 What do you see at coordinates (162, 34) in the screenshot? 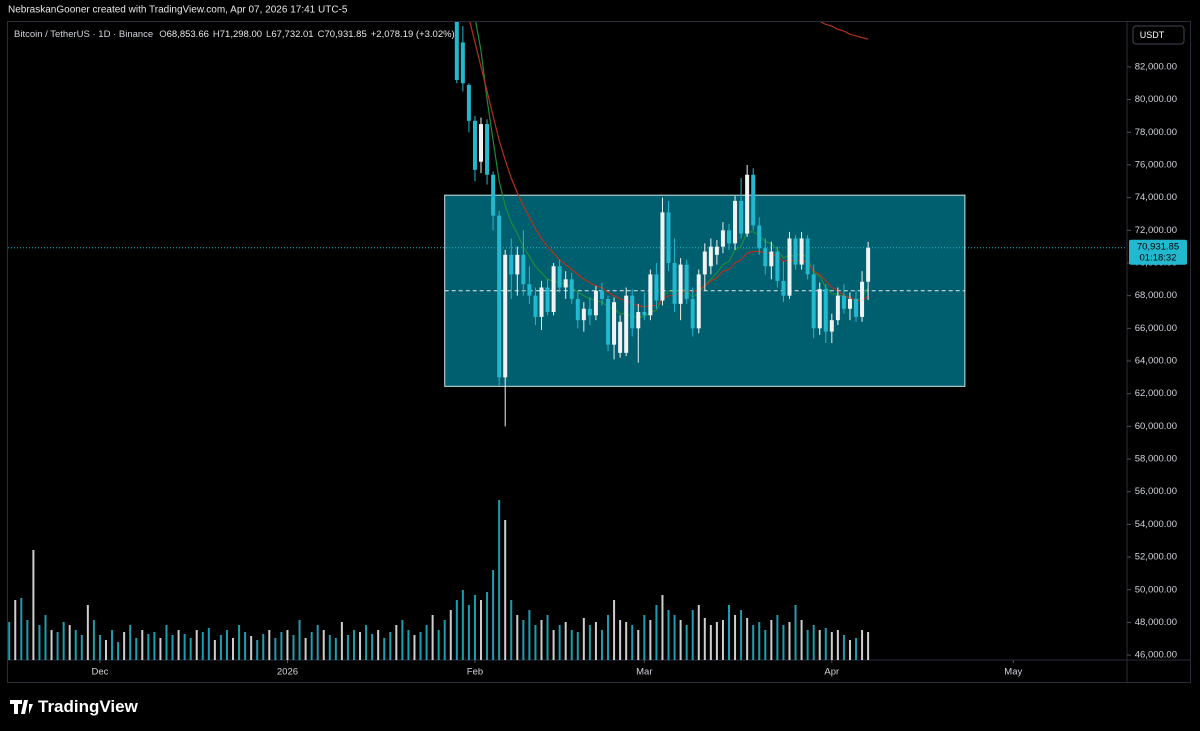
I see `legend-item: O` at bounding box center [162, 34].